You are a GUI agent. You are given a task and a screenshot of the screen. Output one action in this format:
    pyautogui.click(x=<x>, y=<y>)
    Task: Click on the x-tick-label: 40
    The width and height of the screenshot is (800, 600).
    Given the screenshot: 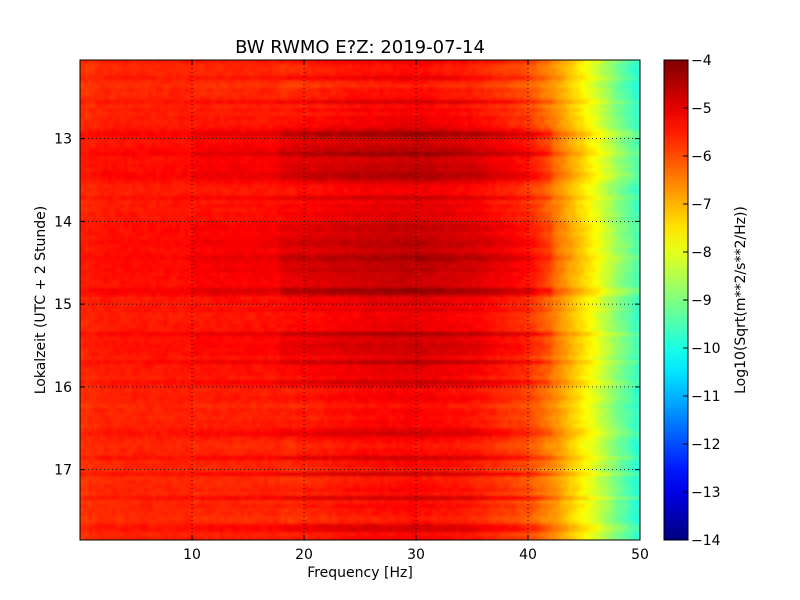 What is the action you would take?
    pyautogui.click(x=528, y=555)
    